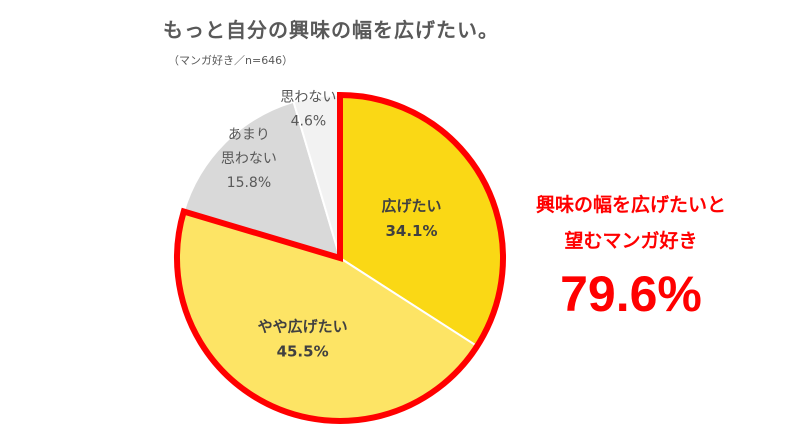 The width and height of the screenshot is (800, 442). I want to click on chart-subtitle: （マンガ好き／n=646）, so click(231, 60).